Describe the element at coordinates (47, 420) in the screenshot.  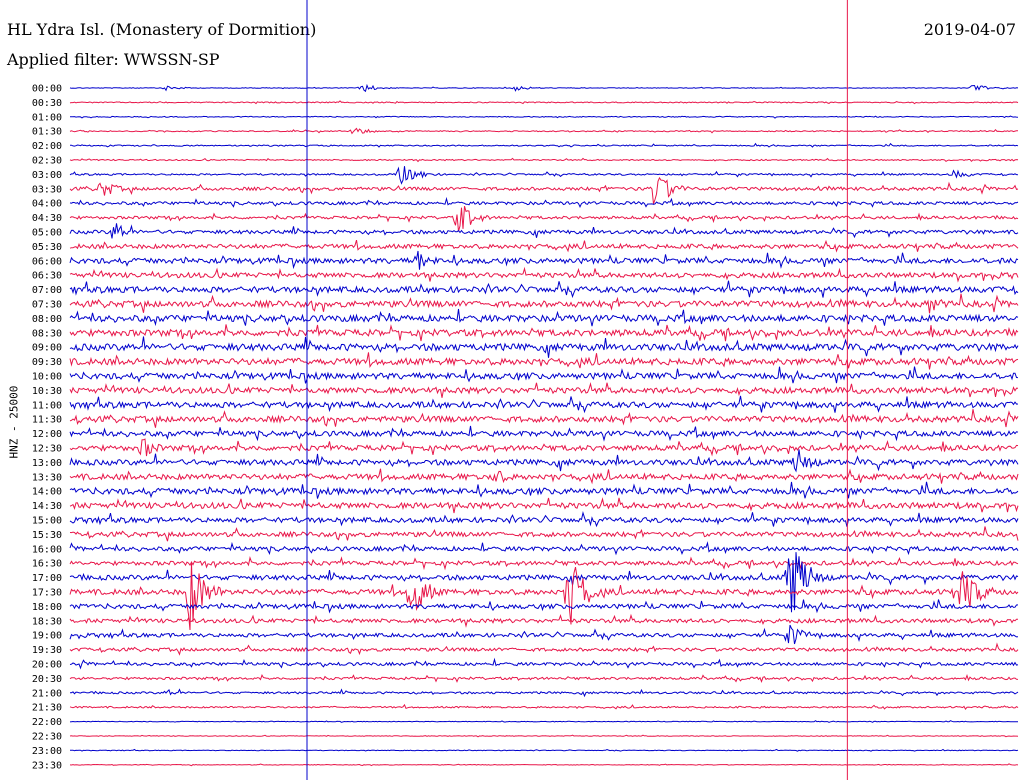
I see `row-time-label: 11:30` at that location.